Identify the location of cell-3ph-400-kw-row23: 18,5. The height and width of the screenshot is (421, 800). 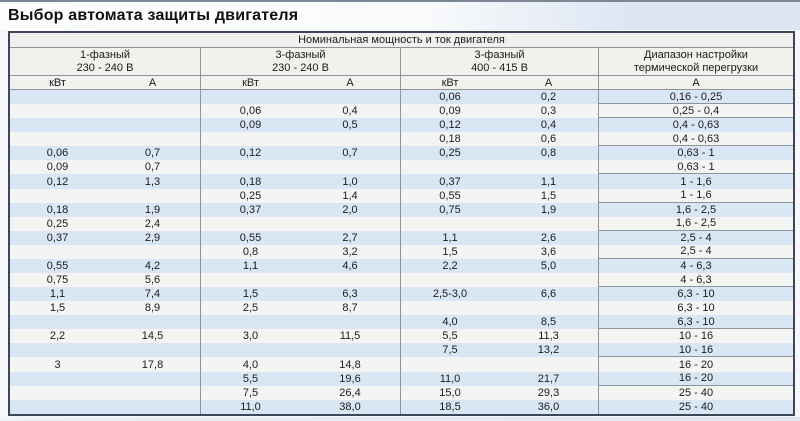
(449, 406).